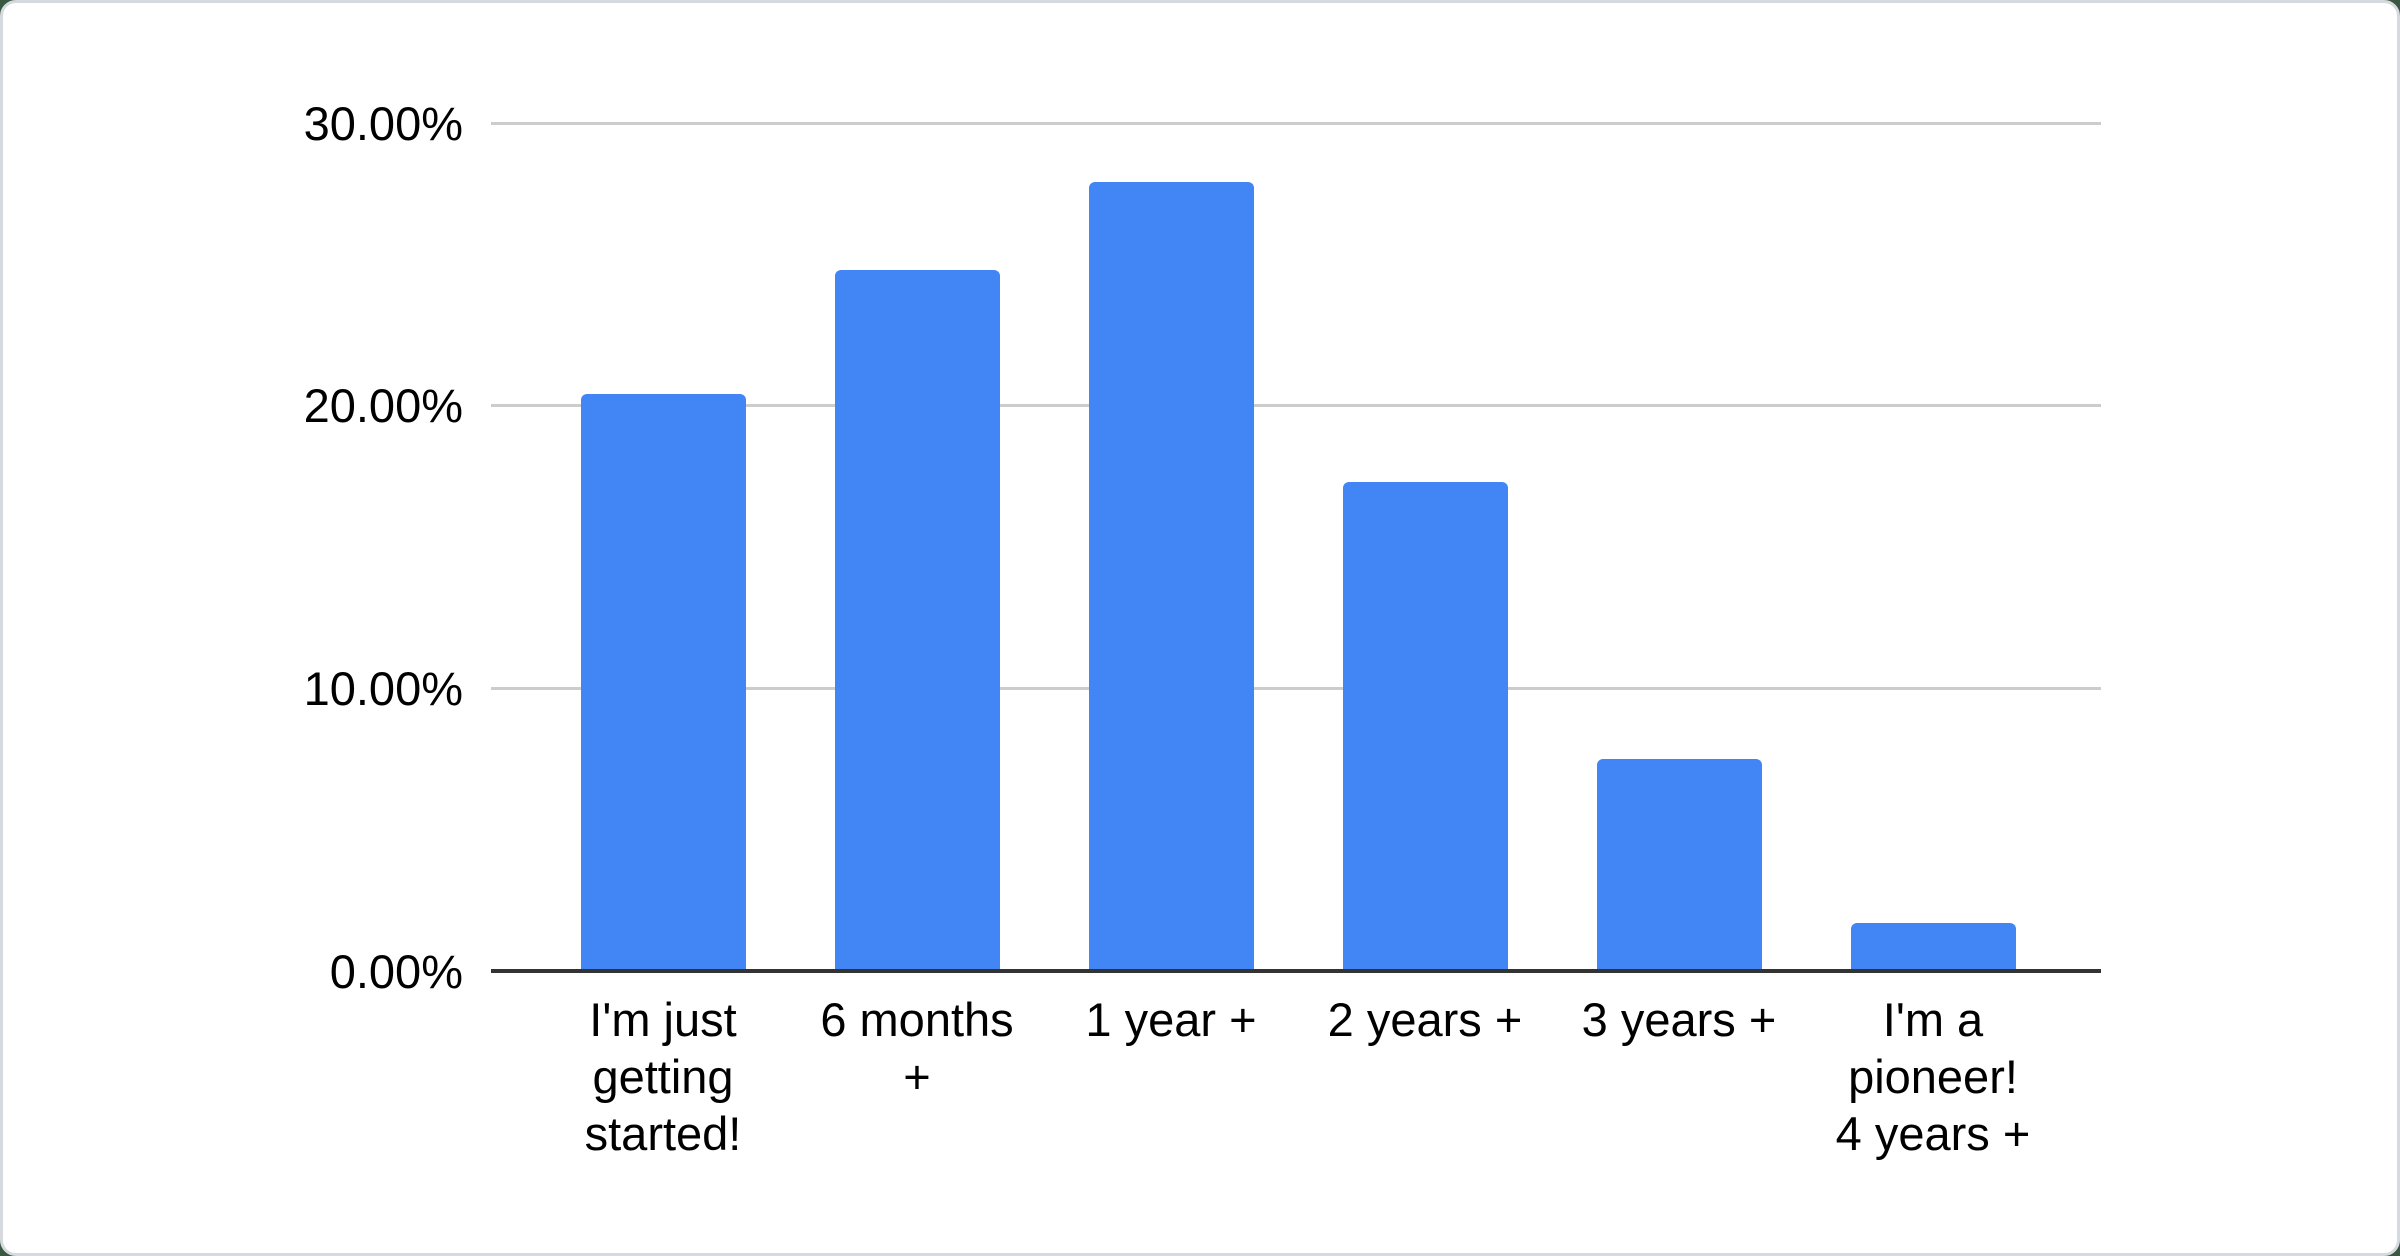  What do you see at coordinates (1933, 1076) in the screenshot?
I see `x-axis-category-label: I'm a pioneer! 4 years +` at bounding box center [1933, 1076].